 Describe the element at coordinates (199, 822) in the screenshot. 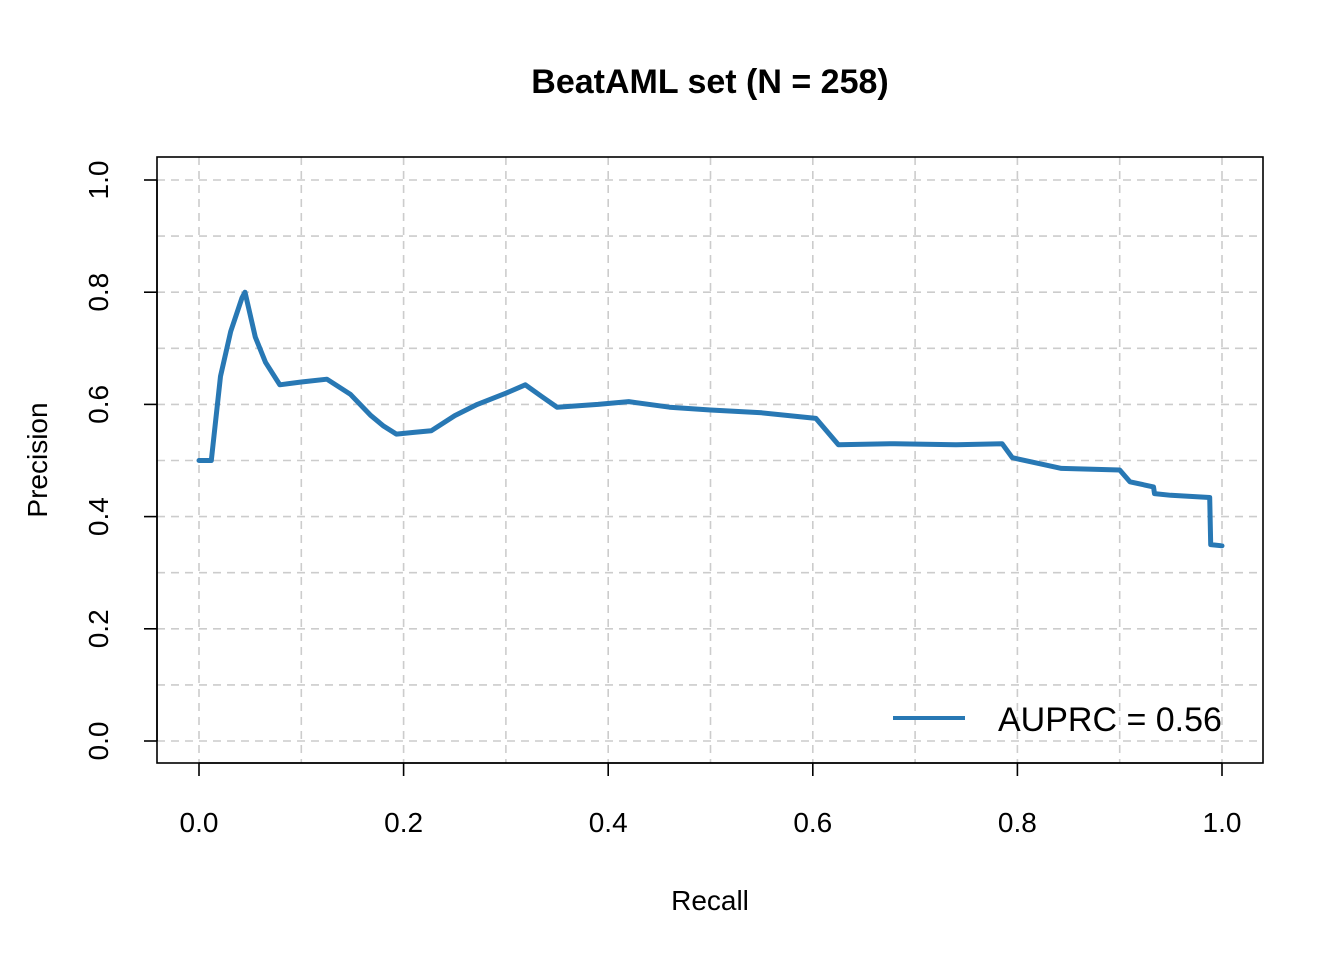

I see `x-tick-label: 0.0` at that location.